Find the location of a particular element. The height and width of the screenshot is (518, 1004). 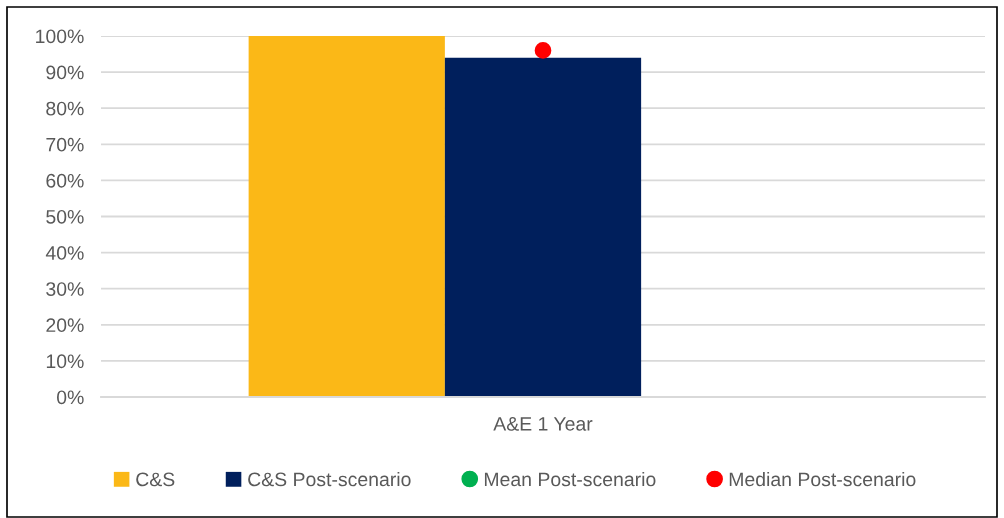

y-tick-label: 100% is located at coordinates (60, 36).